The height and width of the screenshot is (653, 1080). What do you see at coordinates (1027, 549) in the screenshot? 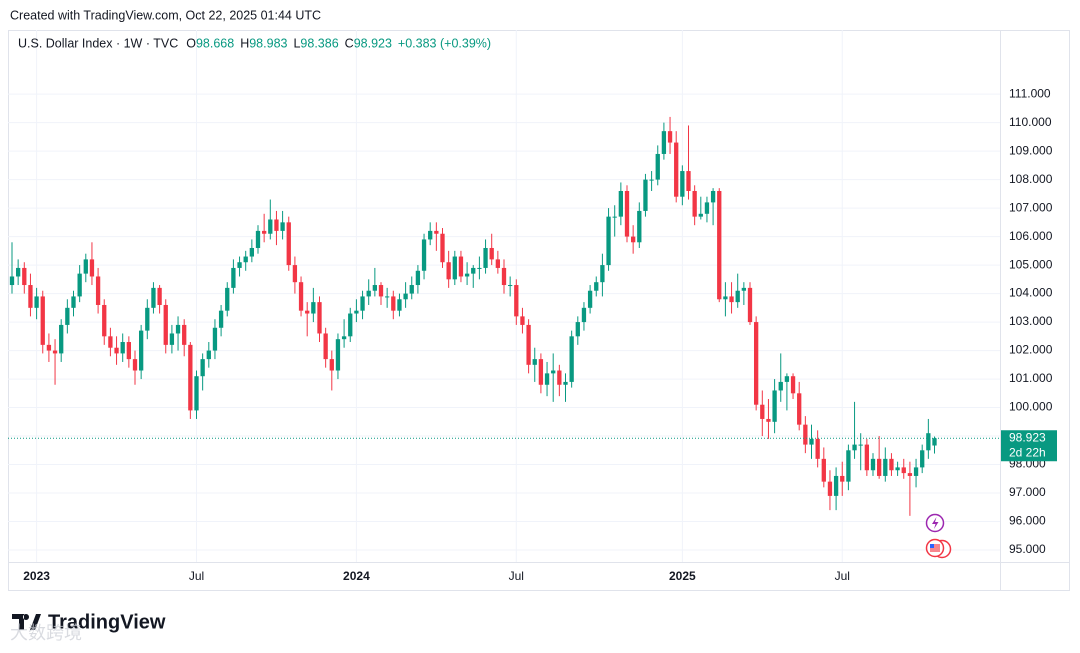
I see `y-tick-label: 95.000` at bounding box center [1027, 549].